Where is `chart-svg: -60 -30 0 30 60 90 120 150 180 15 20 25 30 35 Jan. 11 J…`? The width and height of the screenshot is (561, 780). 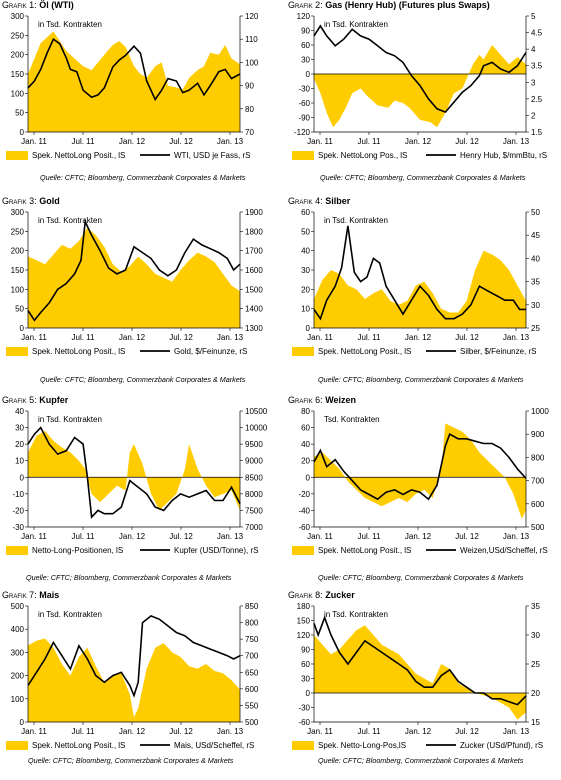
chart-svg: -60 -30 0 30 60 90 120 150 180 15 20 25 30 35 Jan. 11 J… is located at coordinates (417, 676).